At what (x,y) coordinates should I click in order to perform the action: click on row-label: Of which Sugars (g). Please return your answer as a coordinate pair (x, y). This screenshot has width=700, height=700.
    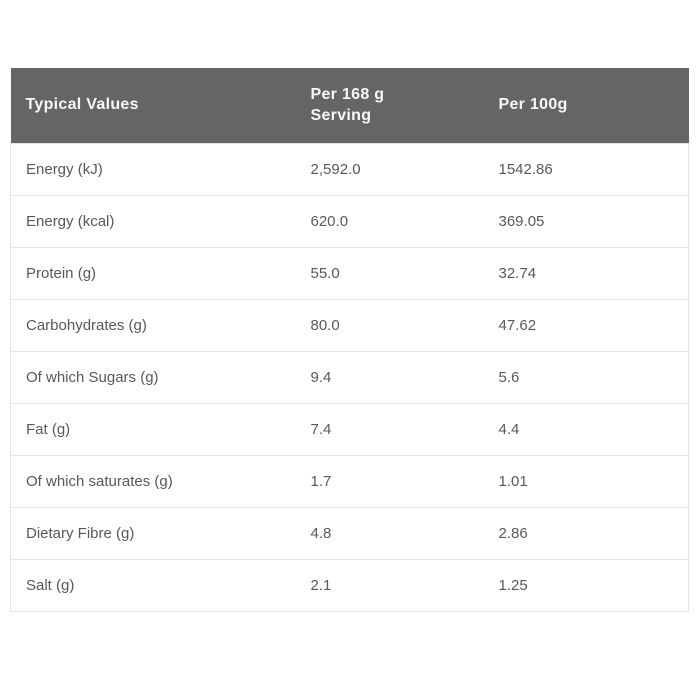
    Looking at the image, I should click on (153, 377).